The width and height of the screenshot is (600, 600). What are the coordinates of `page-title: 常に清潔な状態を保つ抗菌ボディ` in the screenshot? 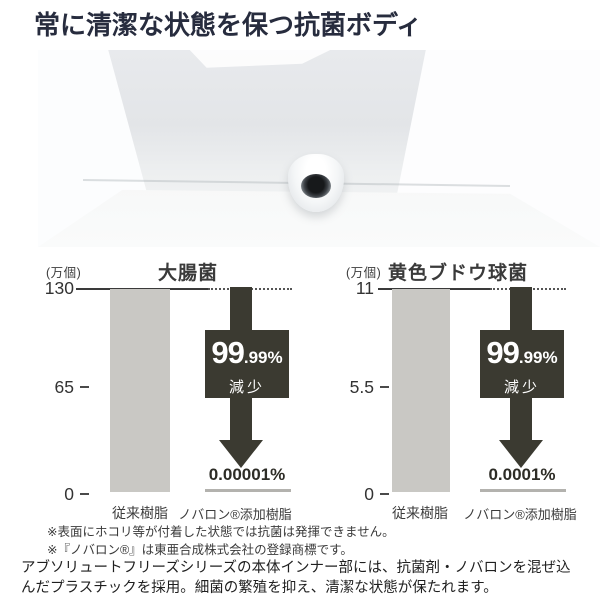 It's located at (228, 25).